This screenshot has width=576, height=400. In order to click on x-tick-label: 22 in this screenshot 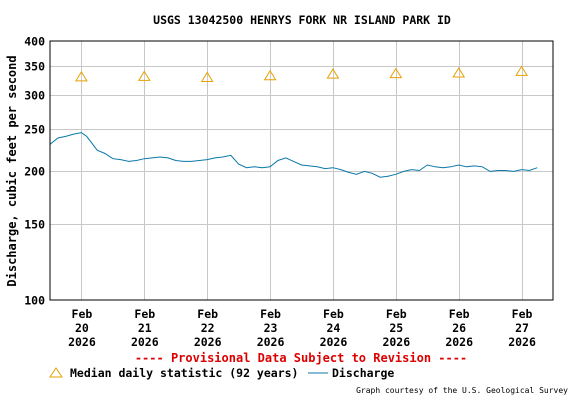, I will do `click(208, 328)`.